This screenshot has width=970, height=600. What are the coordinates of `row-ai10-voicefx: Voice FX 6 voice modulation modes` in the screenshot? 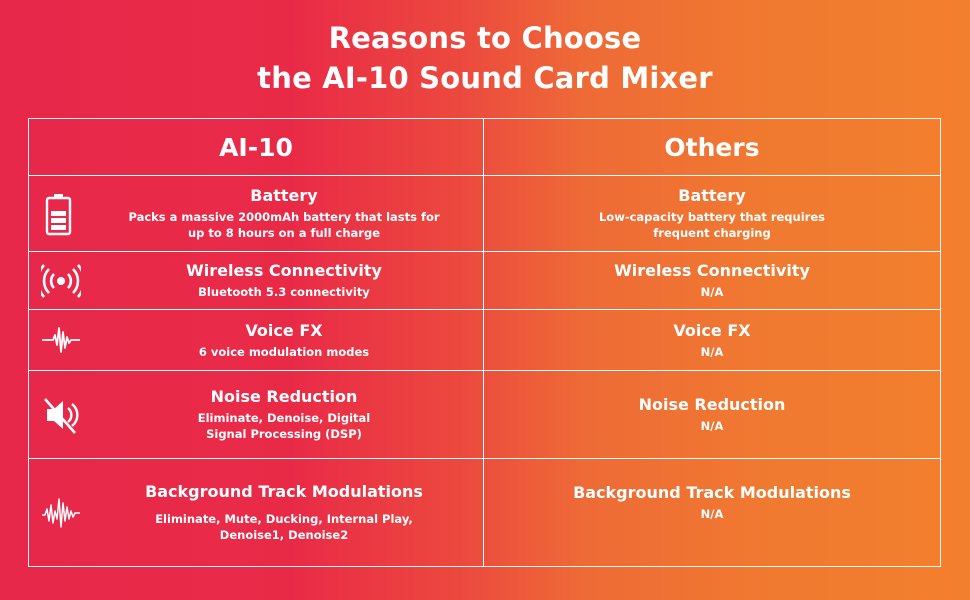 It's located at (256, 340).